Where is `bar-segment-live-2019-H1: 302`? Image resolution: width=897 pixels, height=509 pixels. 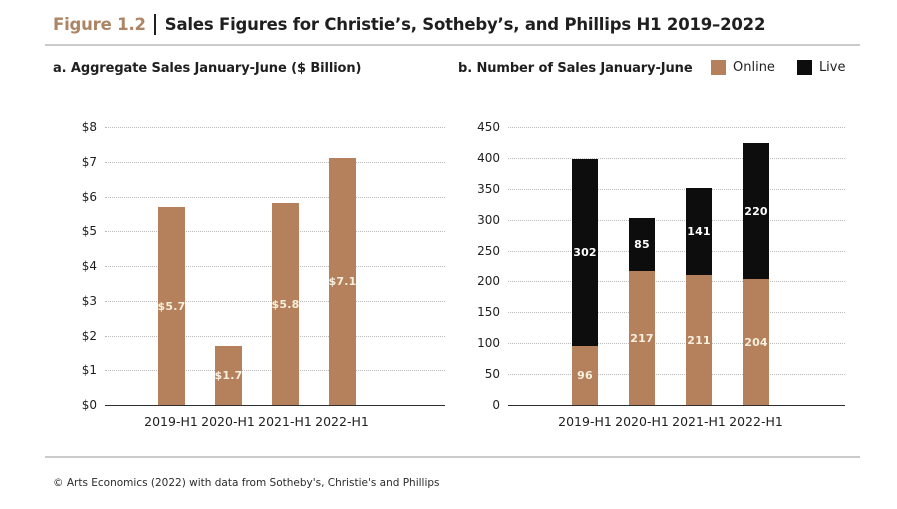
bar-segment-live-2019-H1: 302 is located at coordinates (585, 252).